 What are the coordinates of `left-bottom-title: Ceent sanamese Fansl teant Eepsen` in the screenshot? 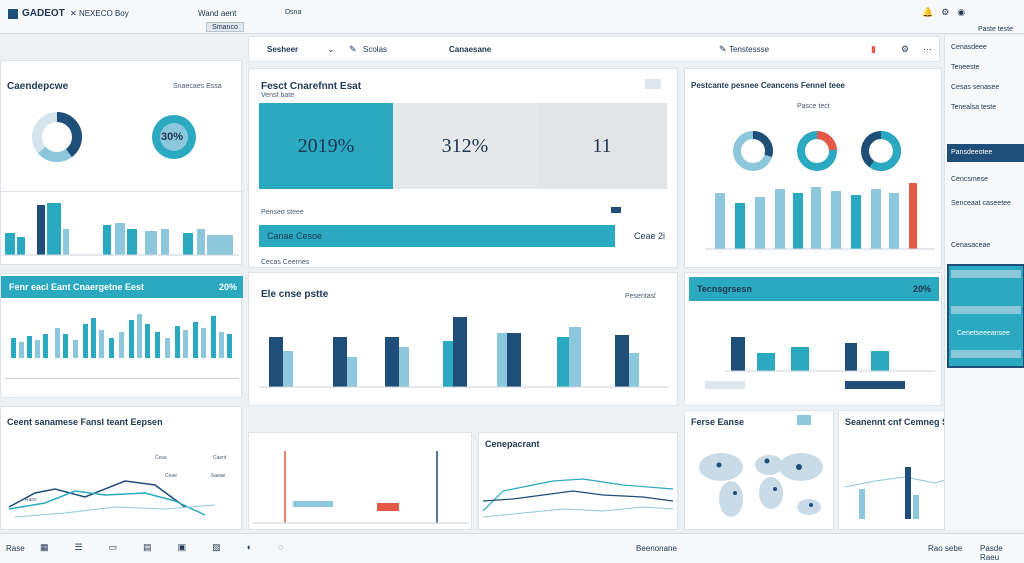 It's located at (85, 422).